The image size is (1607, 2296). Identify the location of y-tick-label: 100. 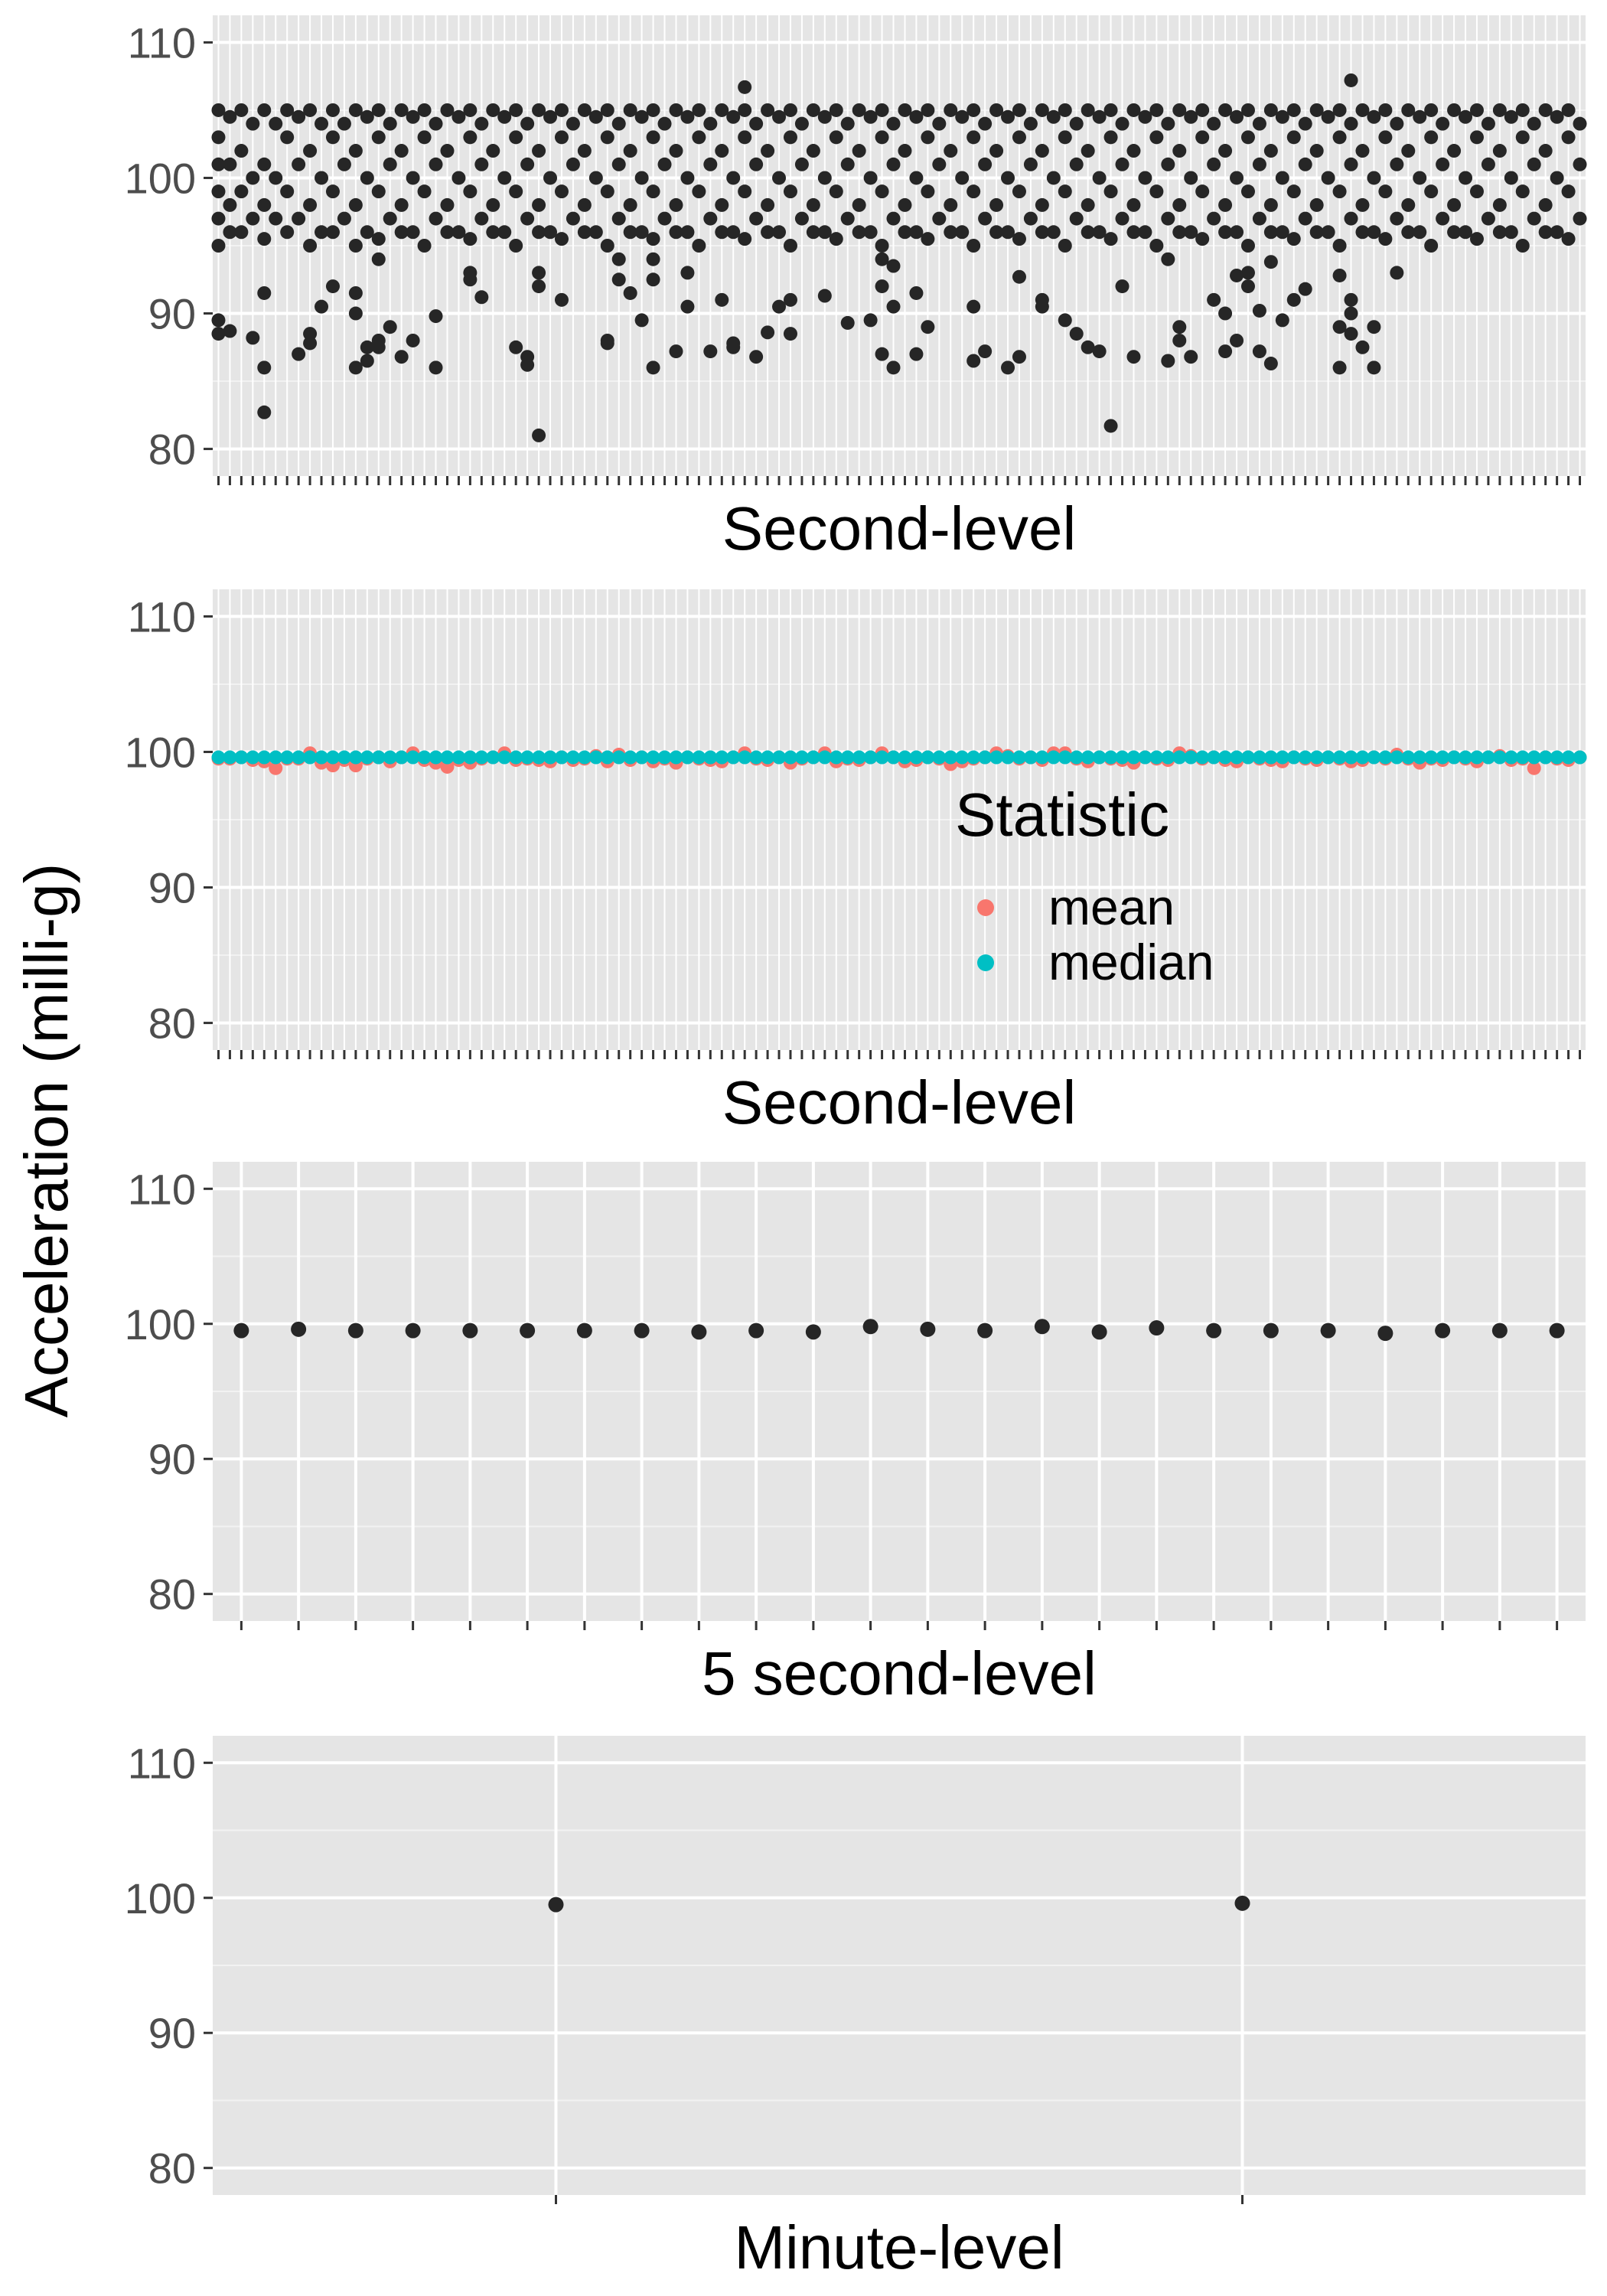
(160, 752).